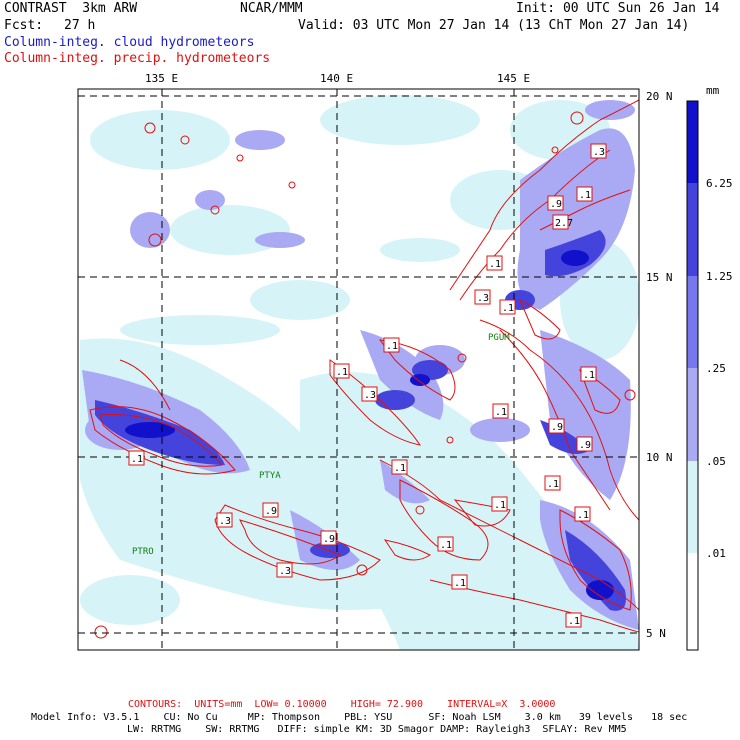 The image size is (740, 740). Describe the element at coordinates (716, 553) in the screenshot. I see `colorbar-label-0.01: .01` at that location.